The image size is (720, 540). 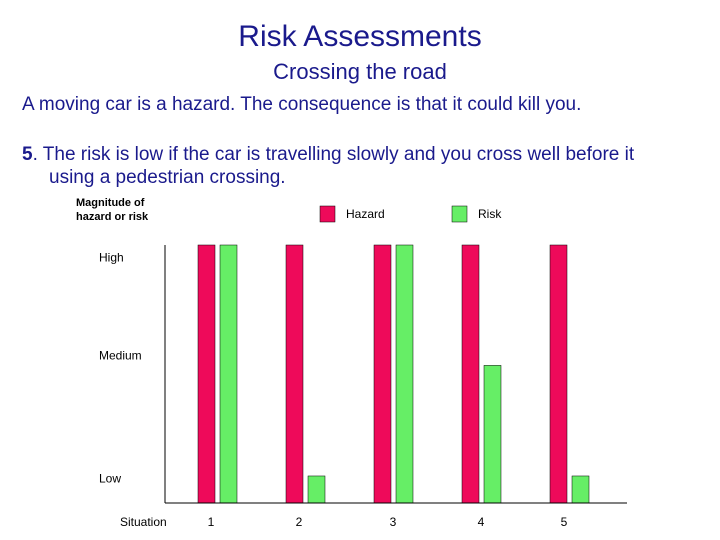 I want to click on point-text-line2: using a pedestrian crossing., so click(x=167, y=177).